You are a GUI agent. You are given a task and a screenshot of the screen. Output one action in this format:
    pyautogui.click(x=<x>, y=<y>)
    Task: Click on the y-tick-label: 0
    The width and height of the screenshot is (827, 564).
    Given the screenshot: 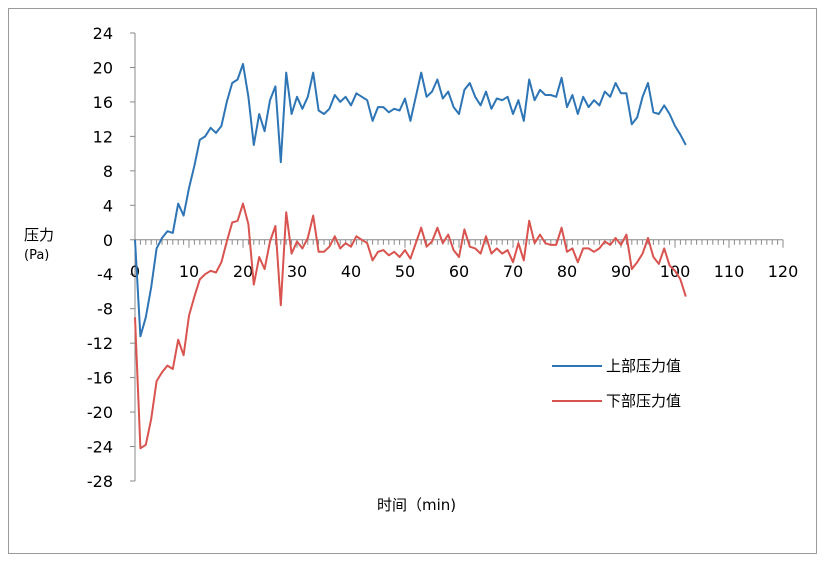 What is the action you would take?
    pyautogui.click(x=108, y=240)
    